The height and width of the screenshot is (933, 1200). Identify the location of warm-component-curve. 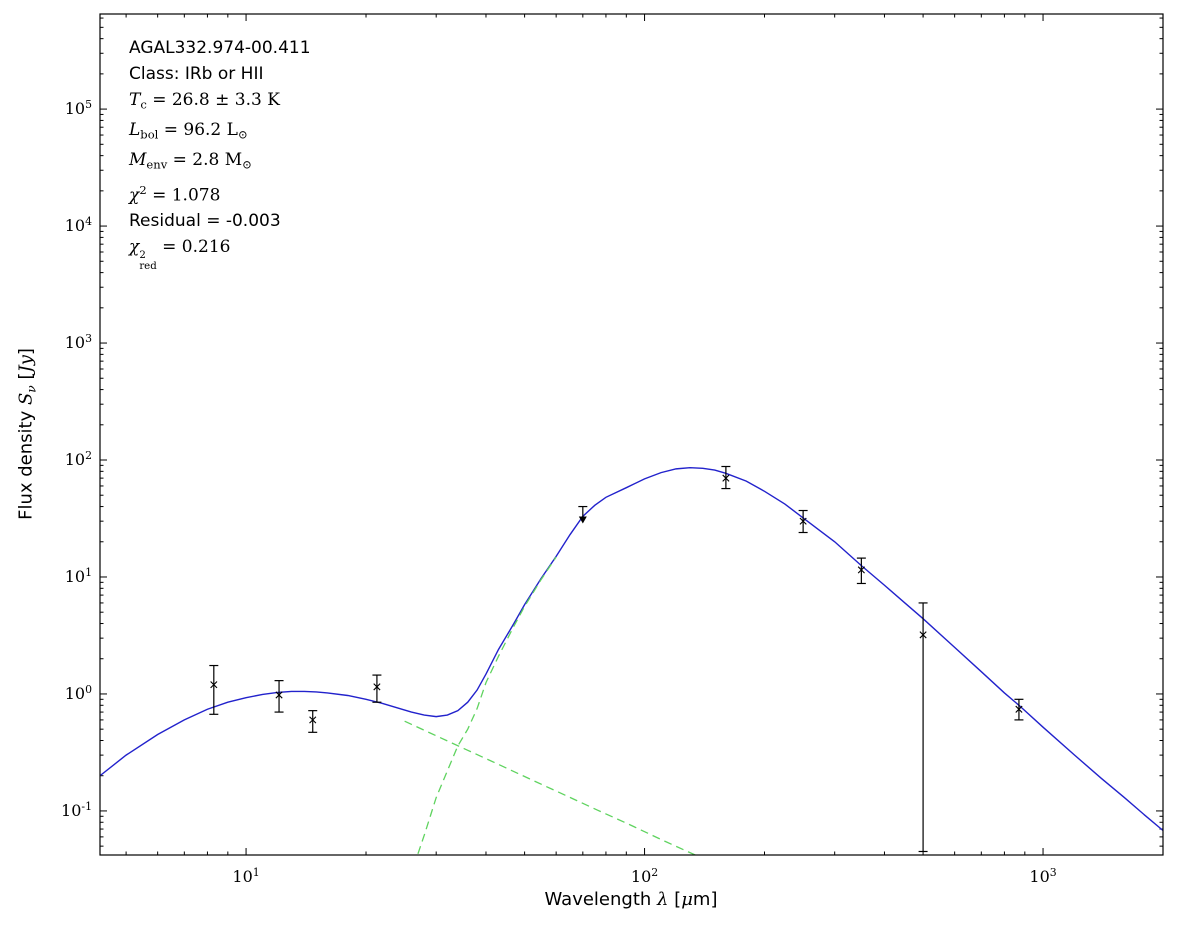
(550, 787).